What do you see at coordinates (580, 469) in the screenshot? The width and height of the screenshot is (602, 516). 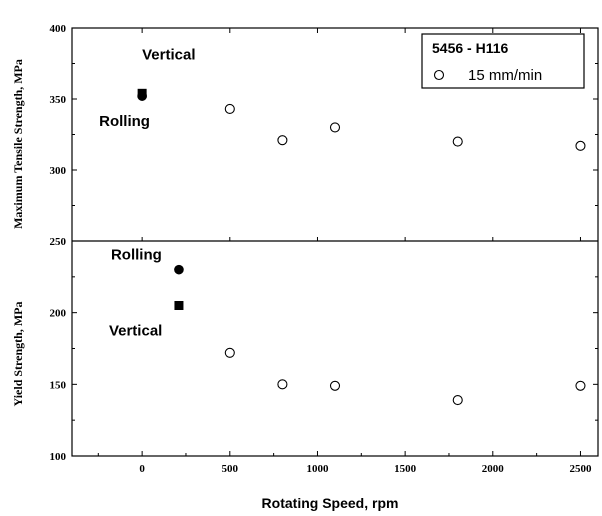 I see `x-tick-label: 2500` at bounding box center [580, 469].